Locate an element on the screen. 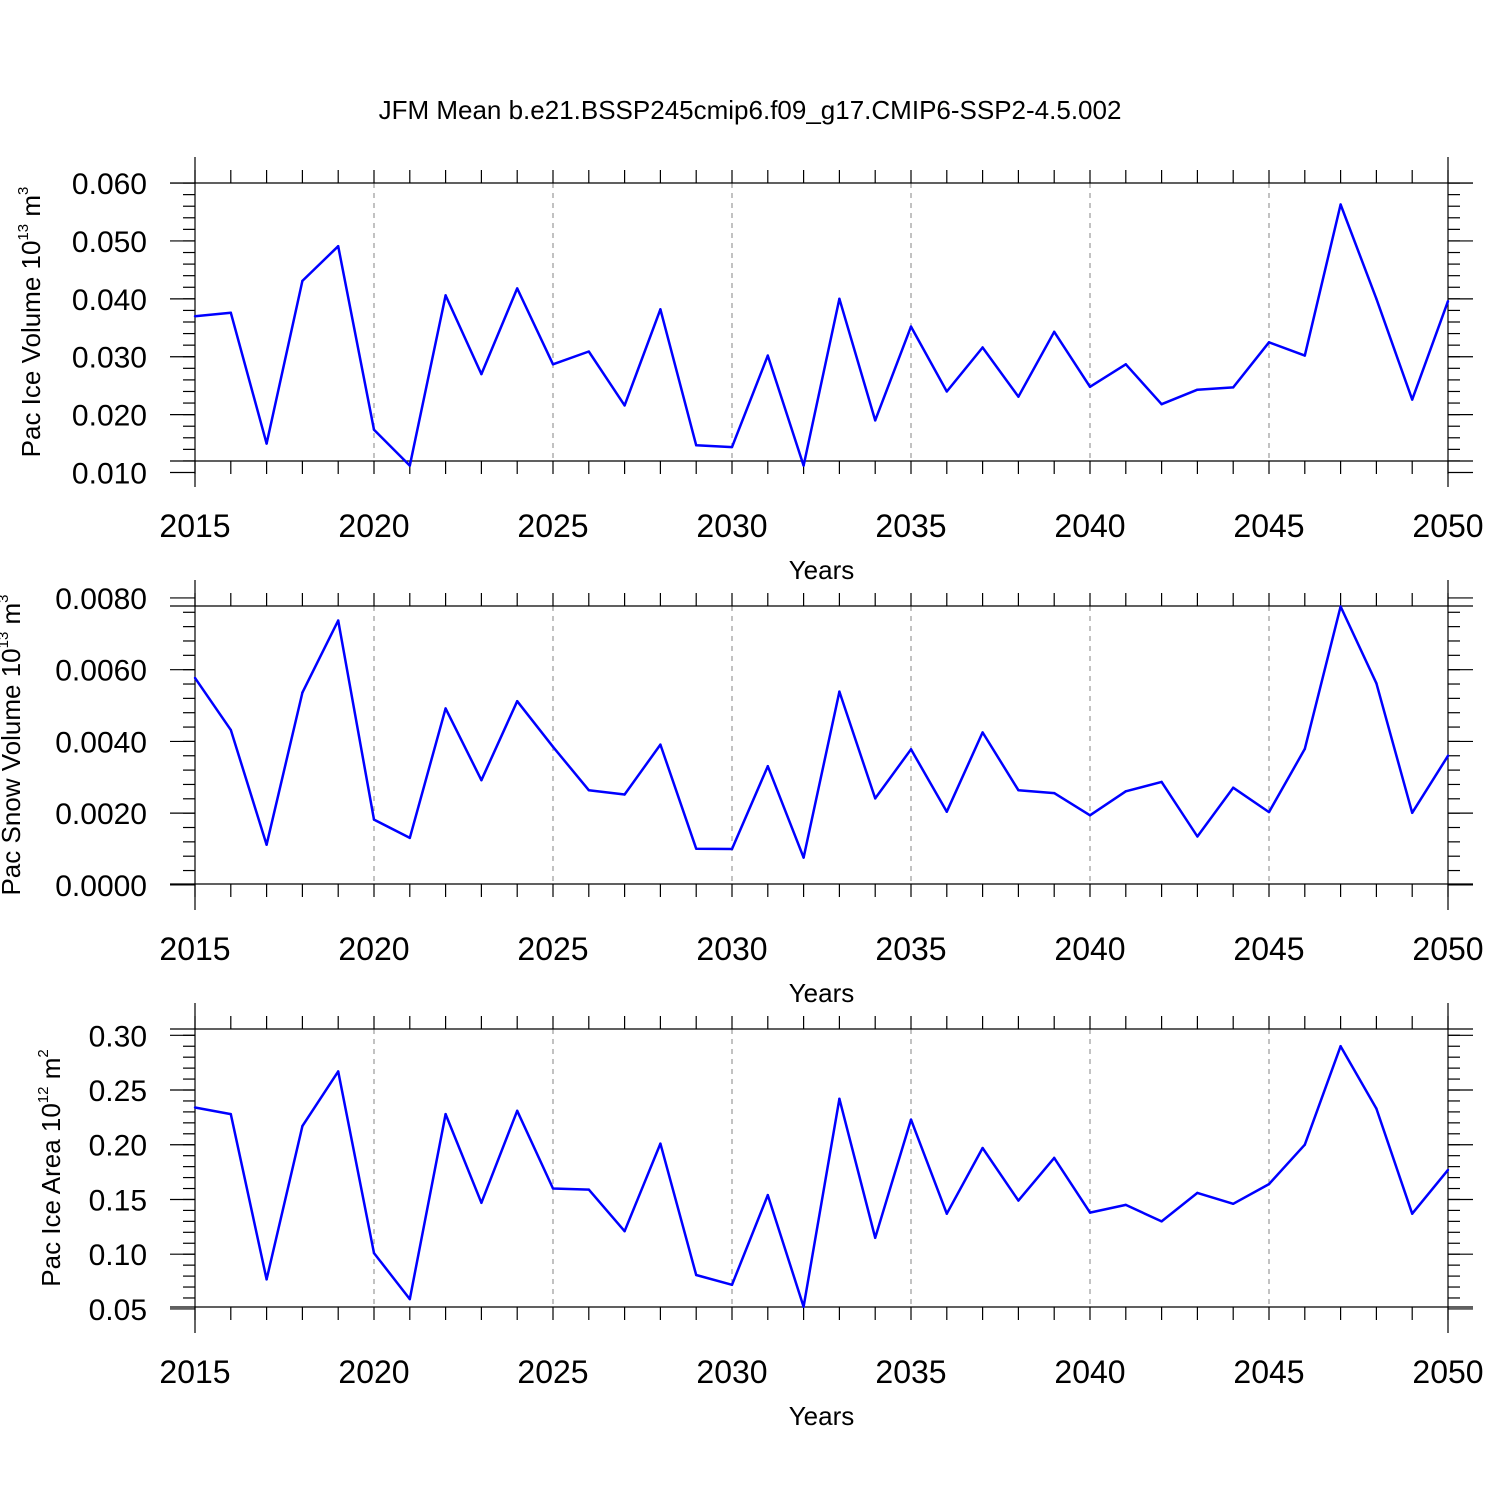 The image size is (1500, 1500). y-axis-title-exponent: 12 is located at coordinates (43, 1094).